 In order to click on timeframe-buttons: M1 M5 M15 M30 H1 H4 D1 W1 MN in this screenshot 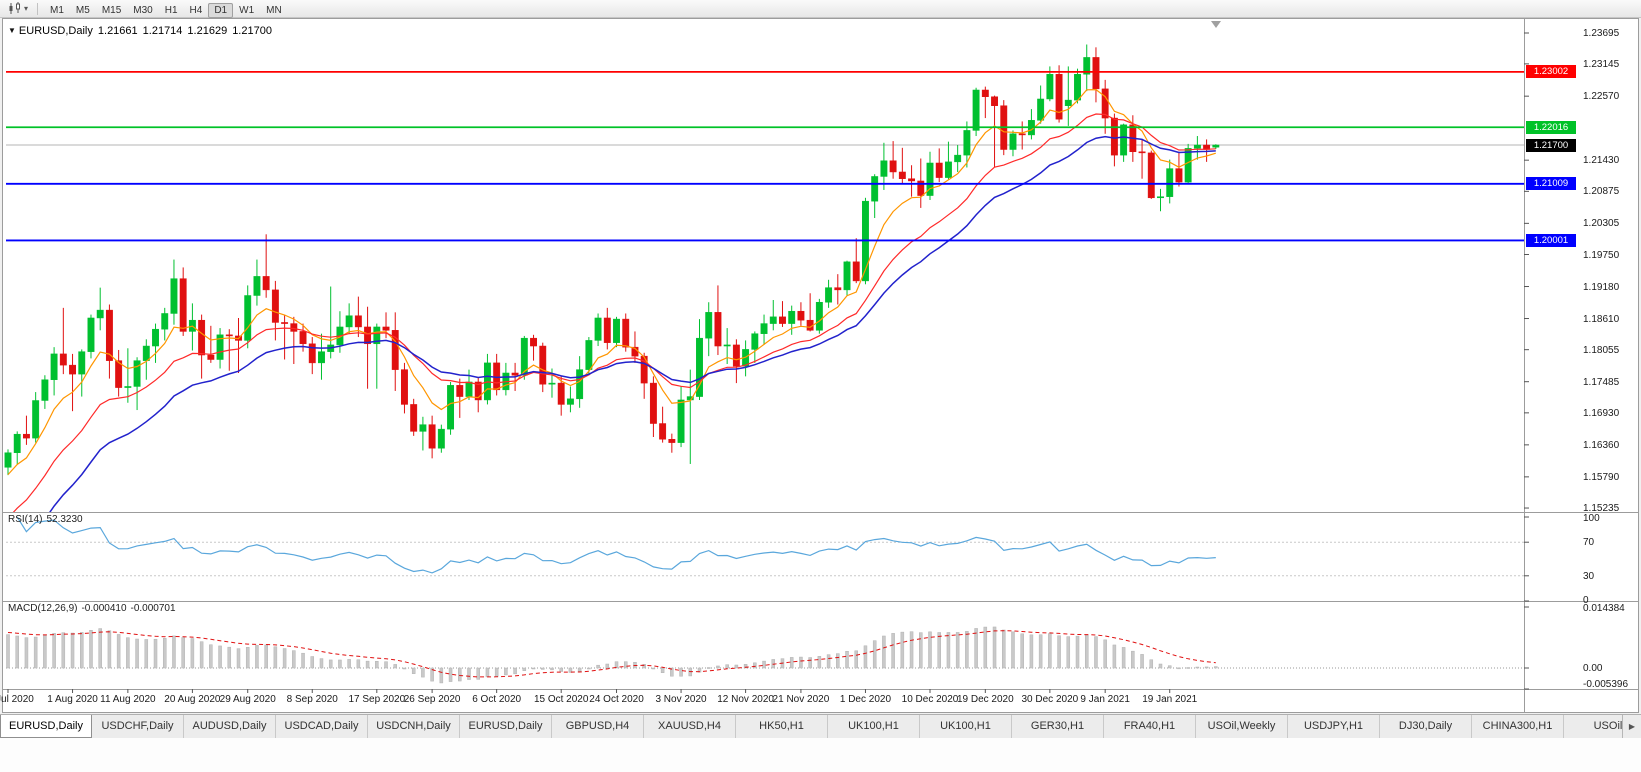, I will do `click(166, 9)`.